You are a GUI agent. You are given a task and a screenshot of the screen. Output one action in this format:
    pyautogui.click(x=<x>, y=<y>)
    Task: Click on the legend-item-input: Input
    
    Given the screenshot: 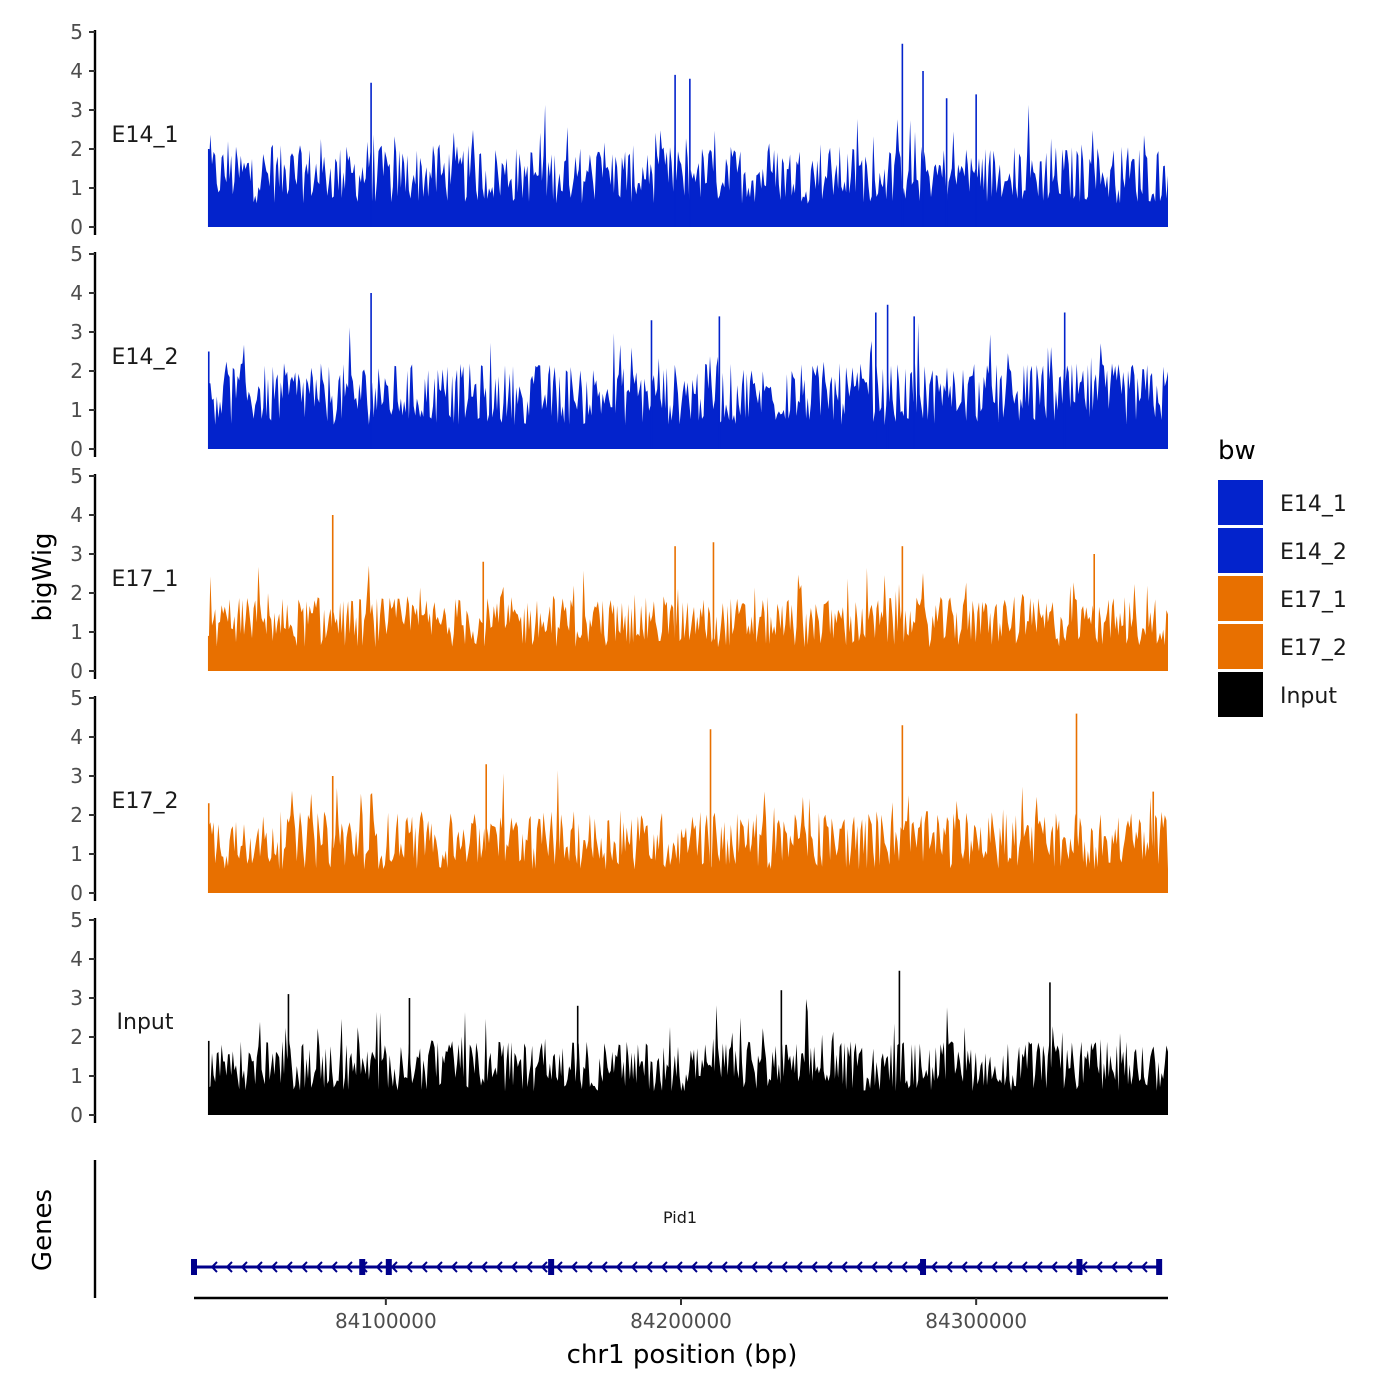 What is the action you would take?
    pyautogui.click(x=1277, y=694)
    